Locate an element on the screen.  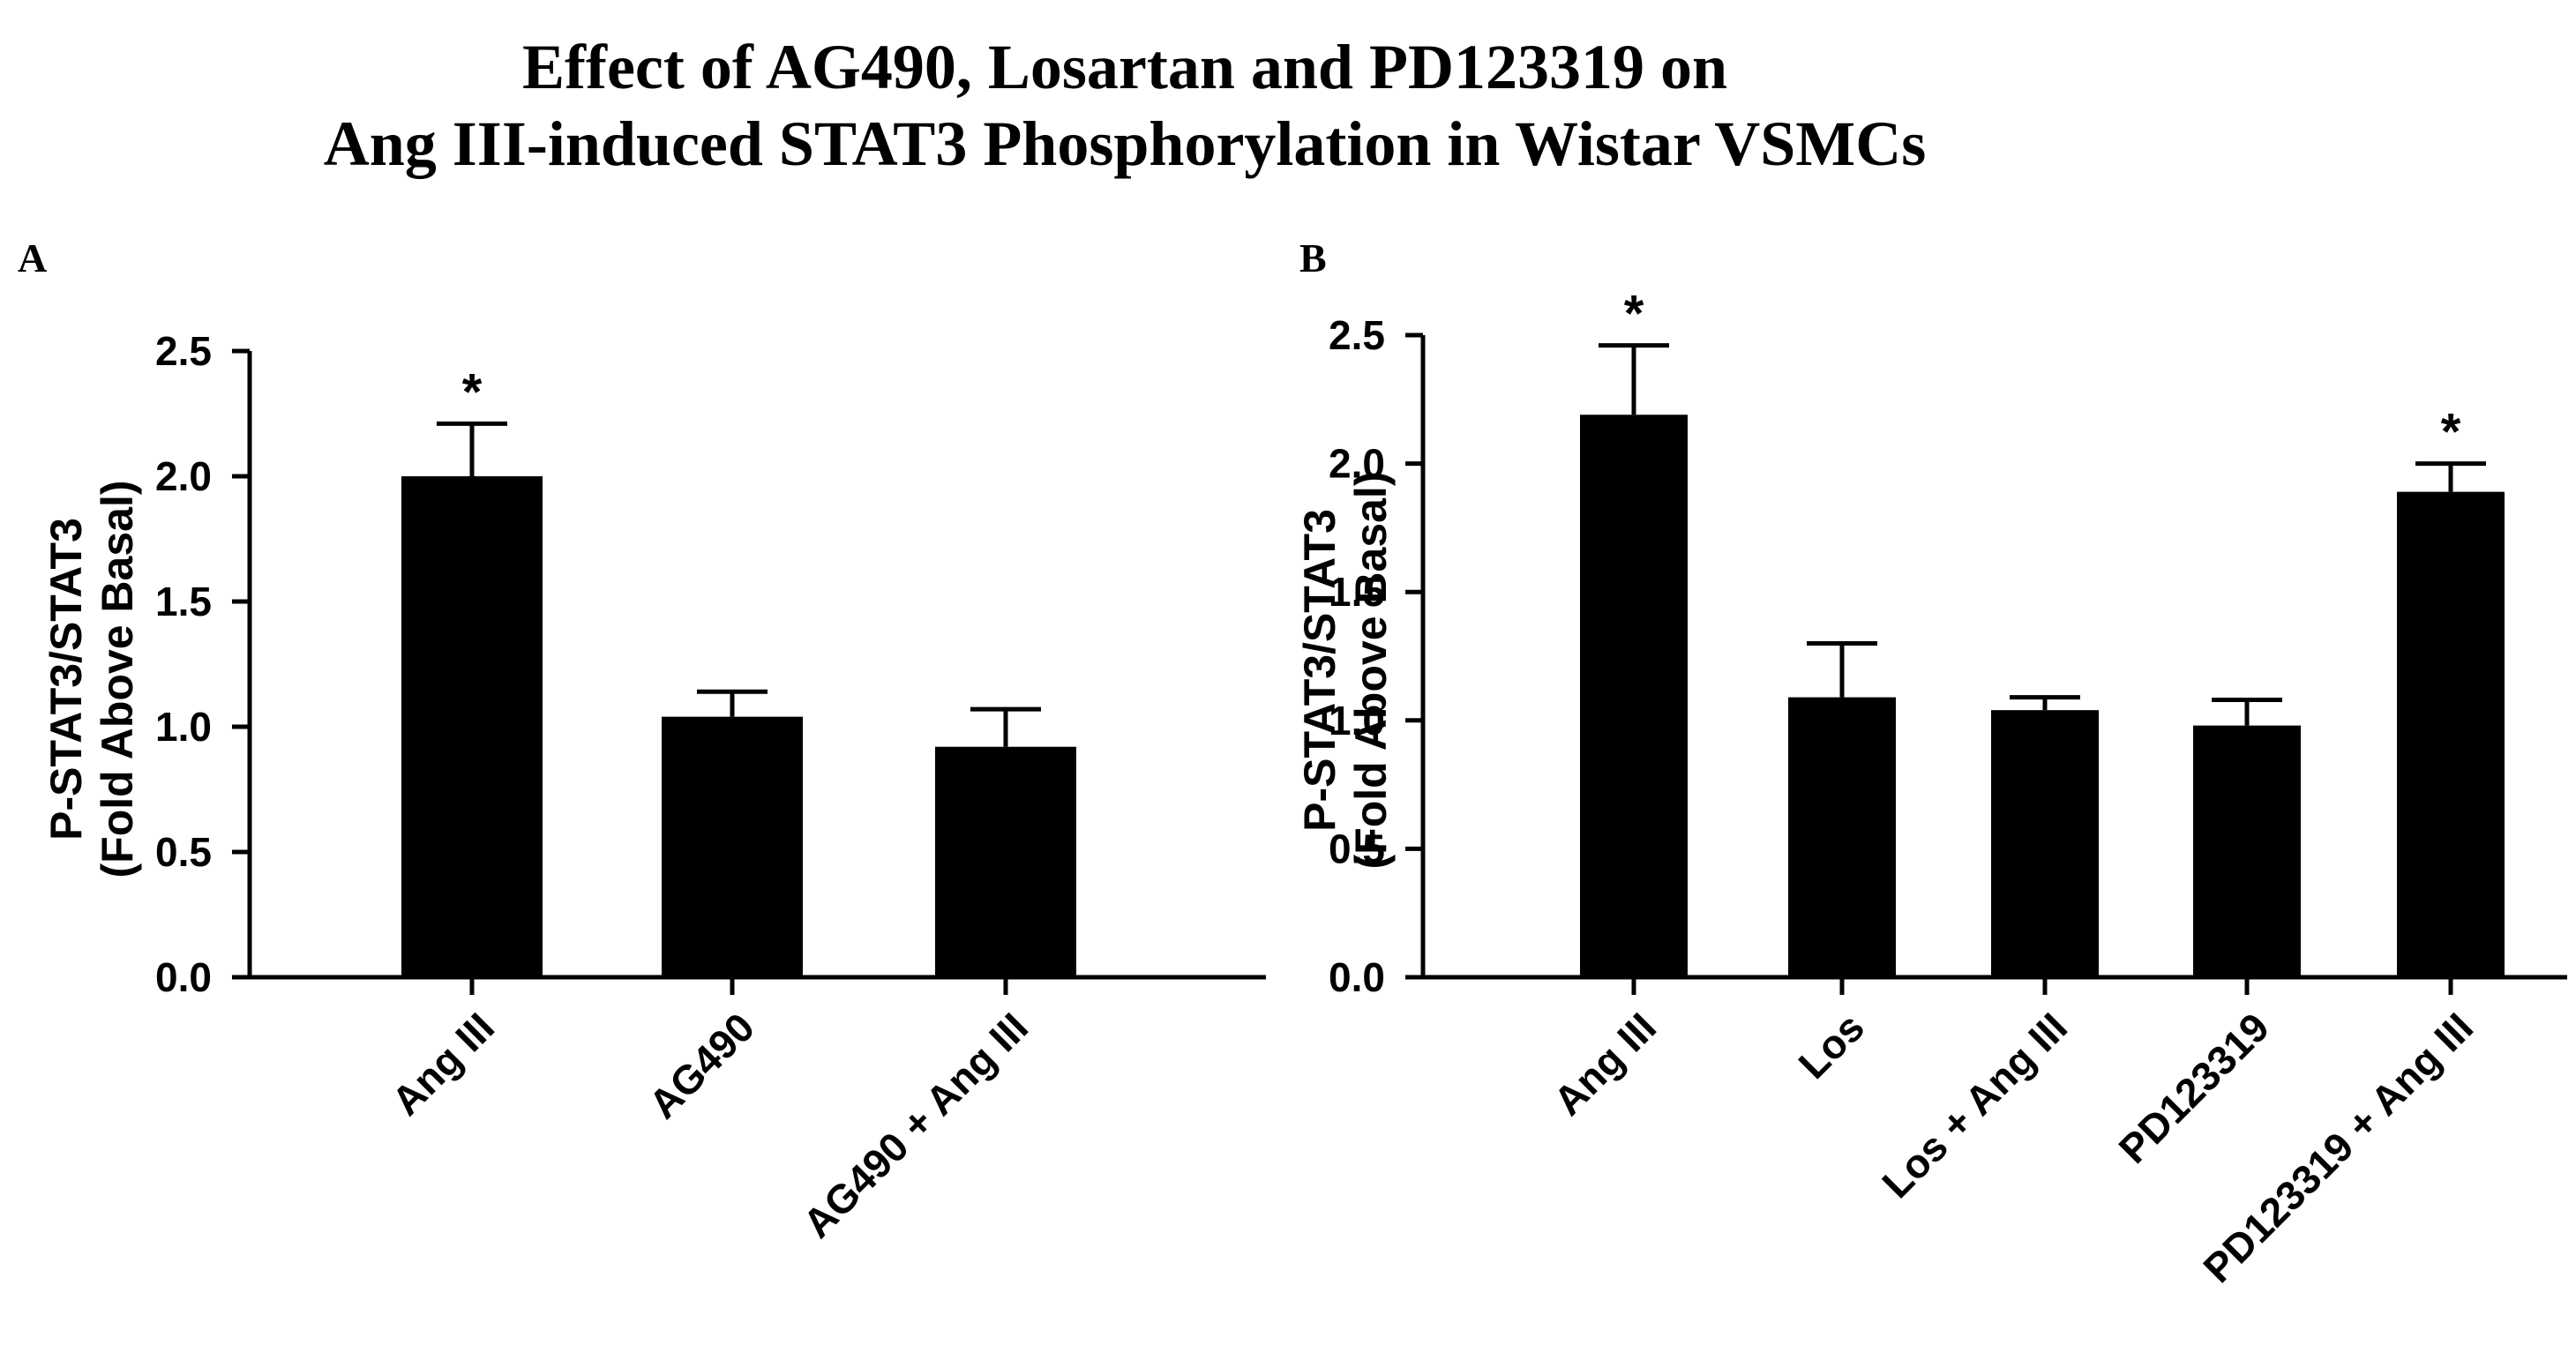
panel-letter: A is located at coordinates (33, 257).